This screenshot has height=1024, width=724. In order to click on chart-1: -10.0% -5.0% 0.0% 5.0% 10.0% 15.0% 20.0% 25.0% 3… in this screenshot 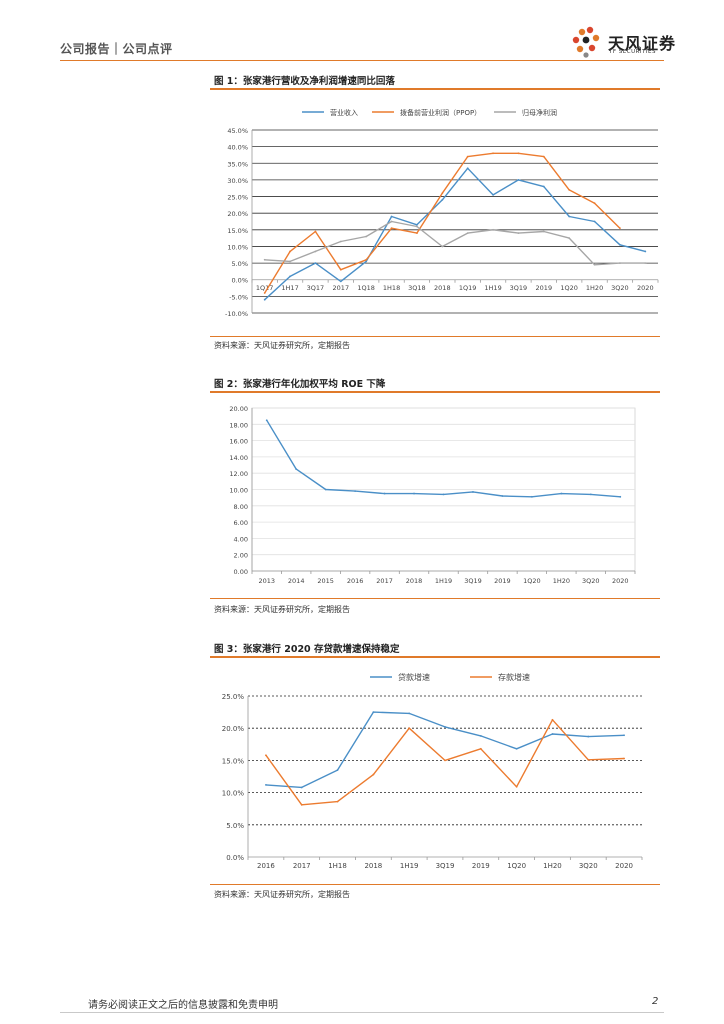, I will do `click(442, 213)`.